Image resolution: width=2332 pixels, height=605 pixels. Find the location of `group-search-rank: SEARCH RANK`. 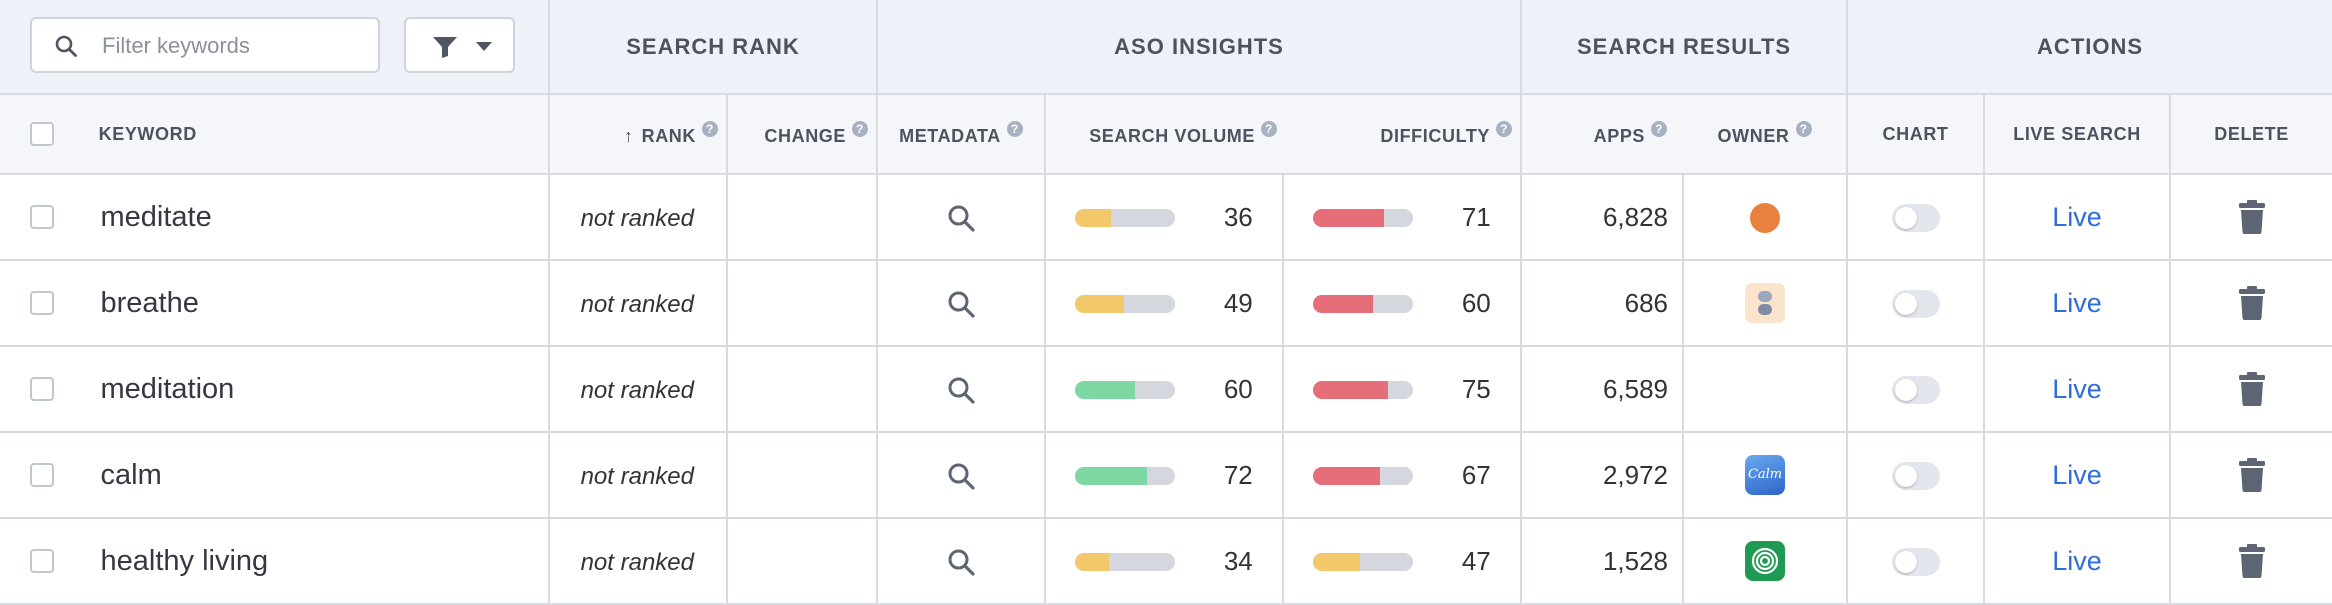

group-search-rank: SEARCH RANK is located at coordinates (713, 47).